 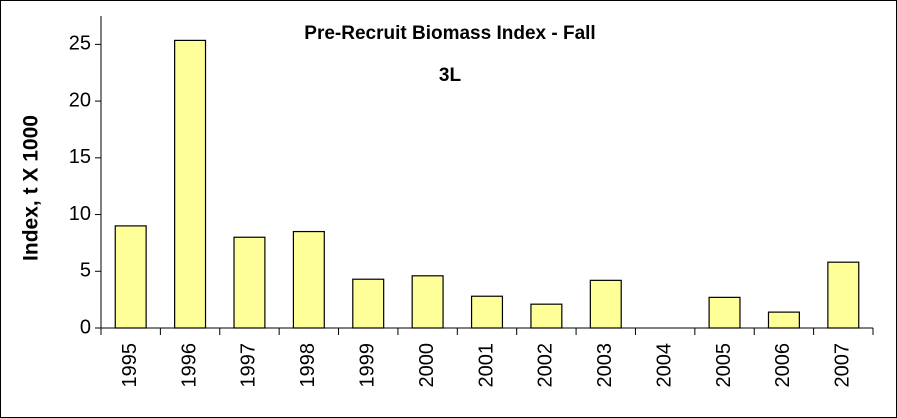 I want to click on y-axis-label: Index, t X 1000, so click(x=31, y=188).